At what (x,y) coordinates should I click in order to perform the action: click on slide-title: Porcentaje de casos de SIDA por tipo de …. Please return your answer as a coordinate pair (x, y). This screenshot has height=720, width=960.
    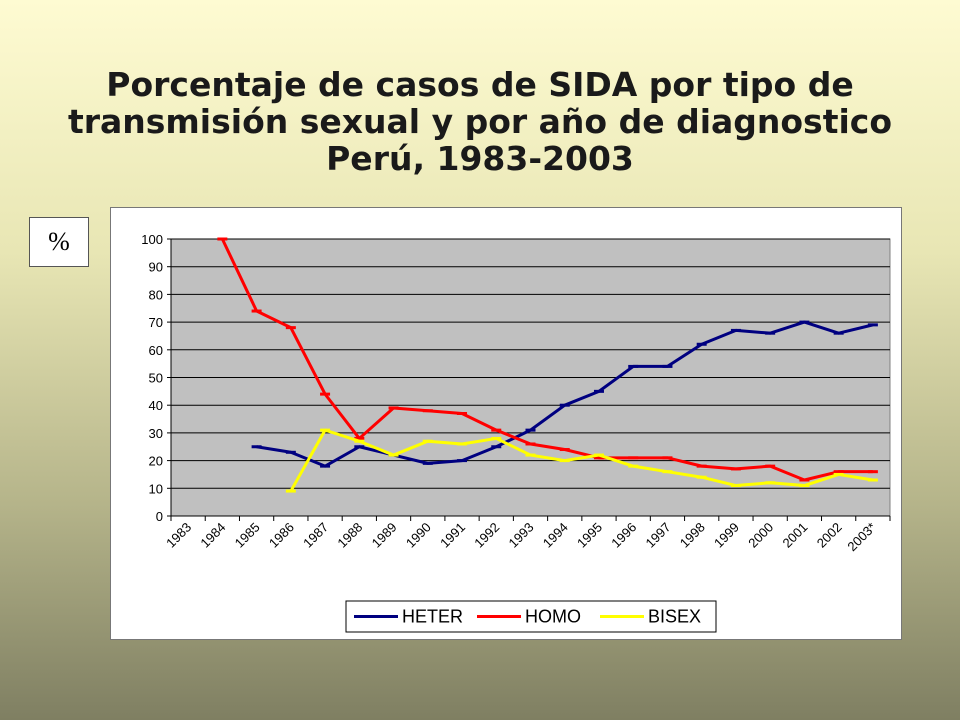
    Looking at the image, I should click on (480, 121).